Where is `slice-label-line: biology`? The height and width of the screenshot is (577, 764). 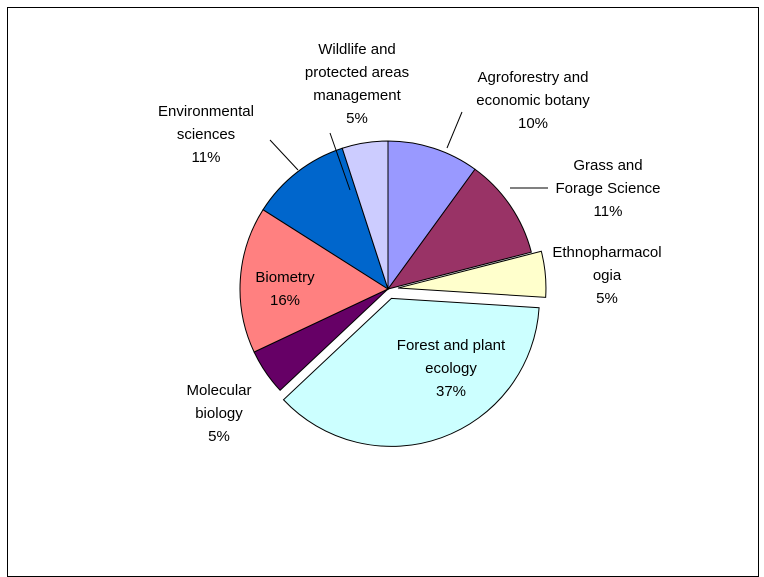
slice-label-line: biology is located at coordinates (219, 413).